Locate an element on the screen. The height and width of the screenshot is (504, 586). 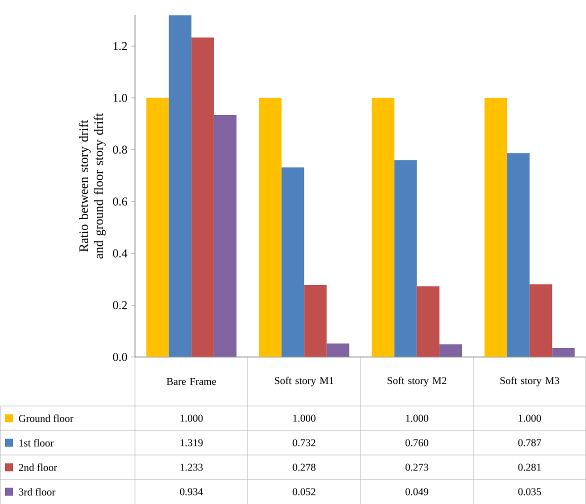
y-tick-label: 0.6 is located at coordinates (120, 201).